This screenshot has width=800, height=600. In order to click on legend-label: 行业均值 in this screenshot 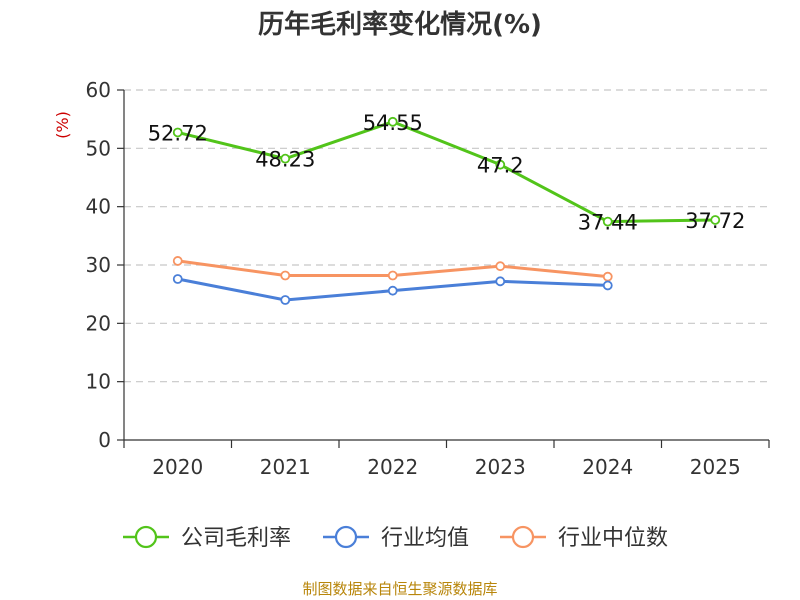, I will do `click(425, 538)`.